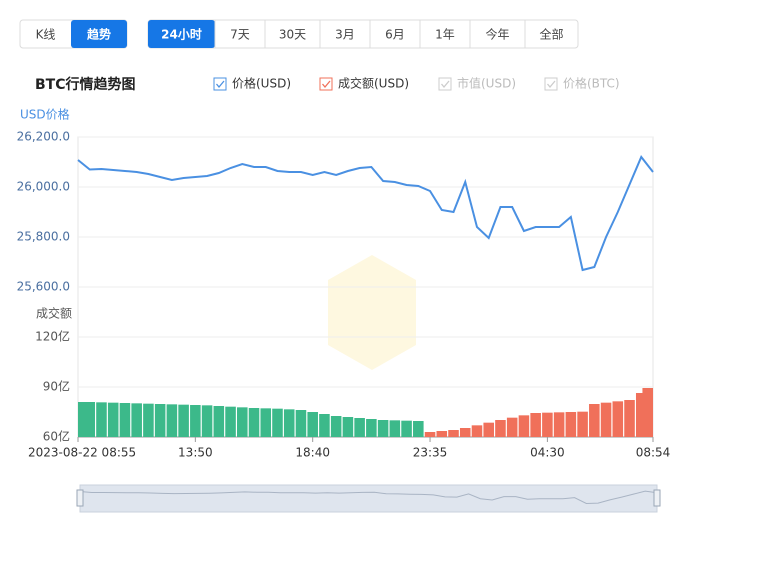 This screenshot has width=780, height=563. What do you see at coordinates (52, 336) in the screenshot?
I see `y-tick-label: 120亿` at bounding box center [52, 336].